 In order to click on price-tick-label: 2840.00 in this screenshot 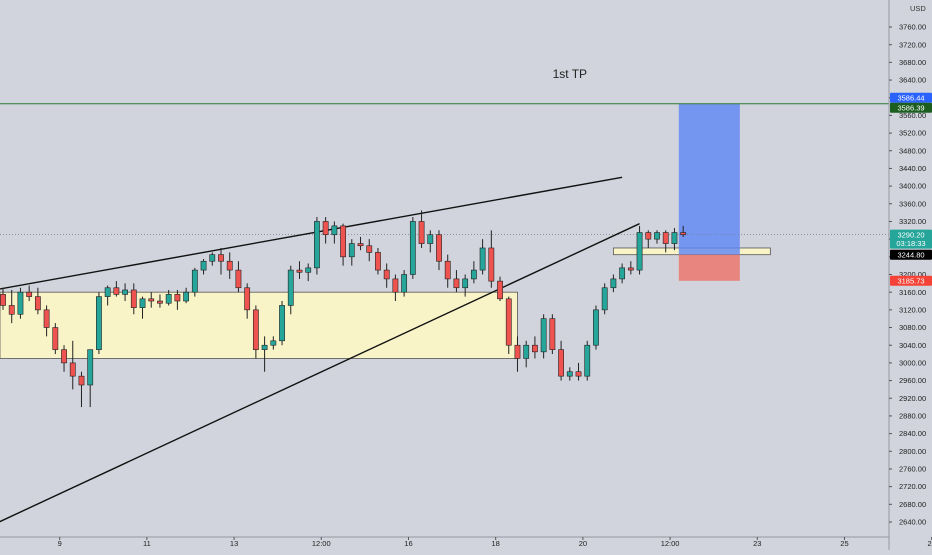, I will do `click(912, 433)`.